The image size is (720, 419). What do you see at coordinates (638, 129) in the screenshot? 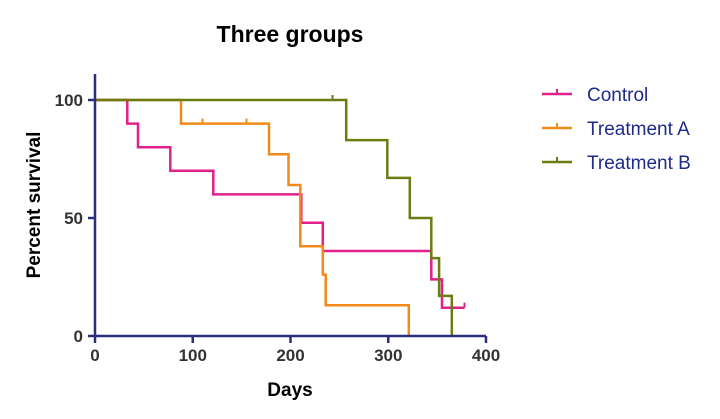
I see `legend-label-treatment-a: Treatment A` at bounding box center [638, 129].